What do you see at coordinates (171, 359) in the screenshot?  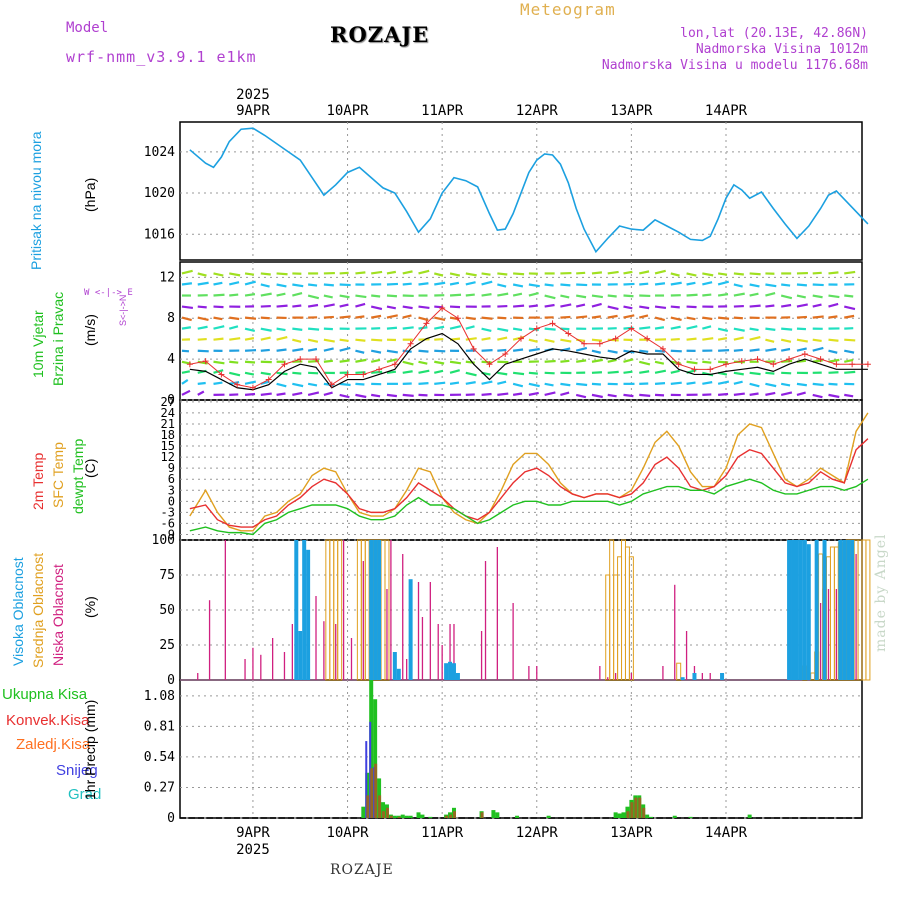 I see `y-tick-label: 4` at bounding box center [171, 359].